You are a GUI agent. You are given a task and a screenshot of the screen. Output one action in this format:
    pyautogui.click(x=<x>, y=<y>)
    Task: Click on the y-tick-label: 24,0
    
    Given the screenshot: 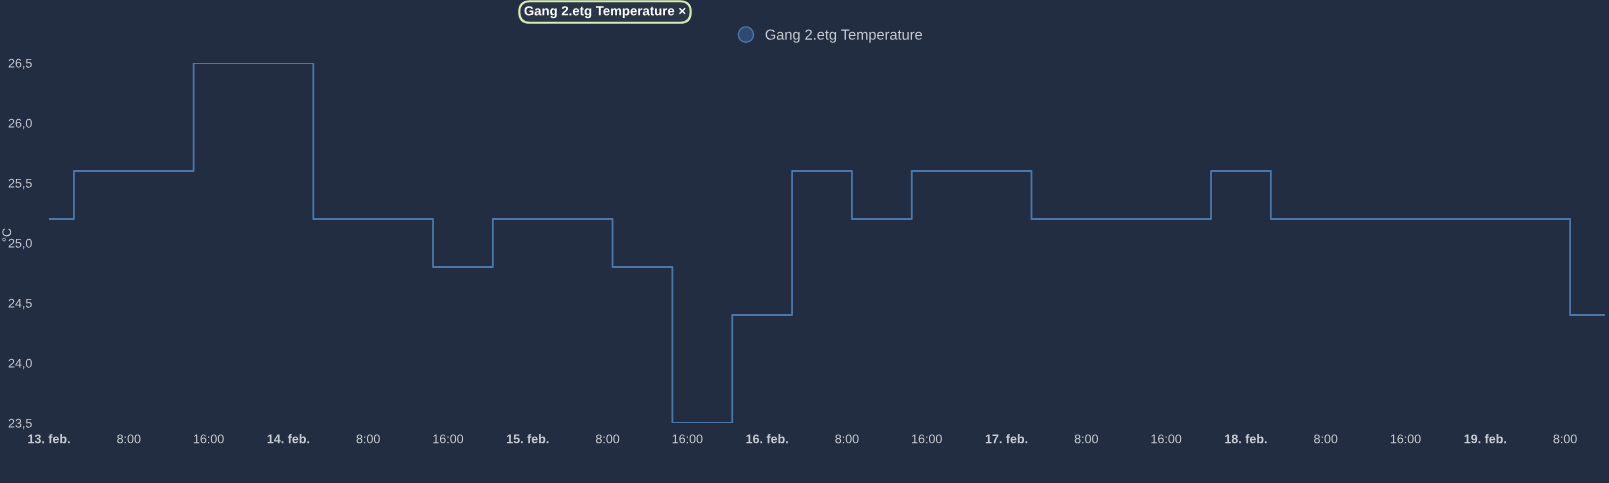 What is the action you would take?
    pyautogui.click(x=20, y=364)
    